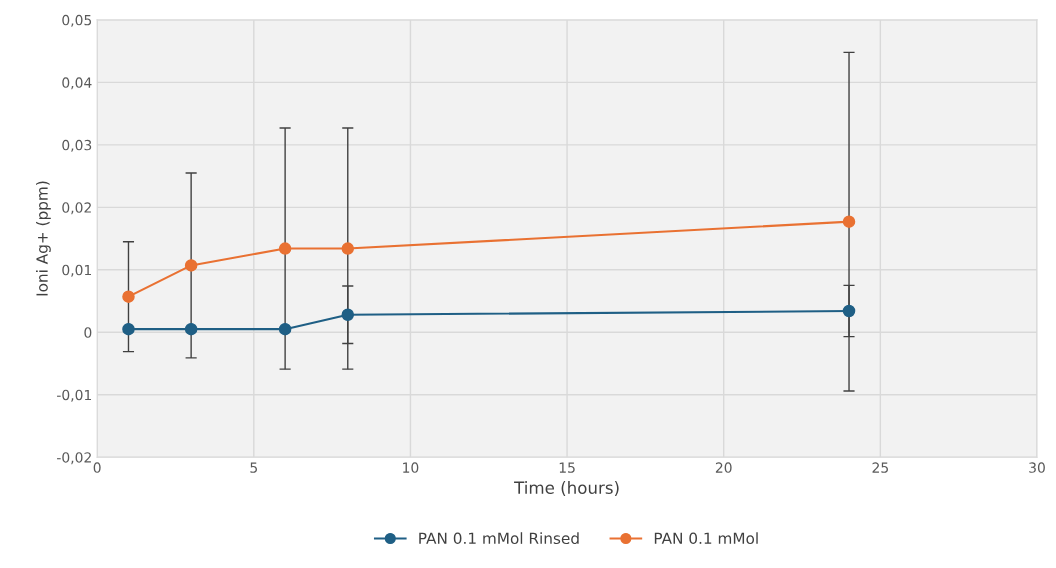 The width and height of the screenshot is (1056, 568). What do you see at coordinates (77, 83) in the screenshot?
I see `y-tick-label: 0,04` at bounding box center [77, 83].